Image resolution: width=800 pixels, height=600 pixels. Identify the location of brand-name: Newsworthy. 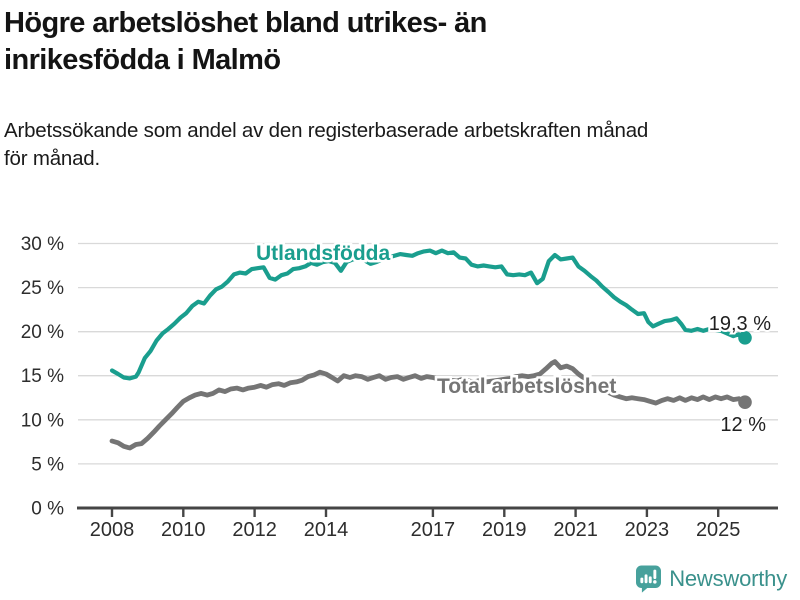
(728, 578).